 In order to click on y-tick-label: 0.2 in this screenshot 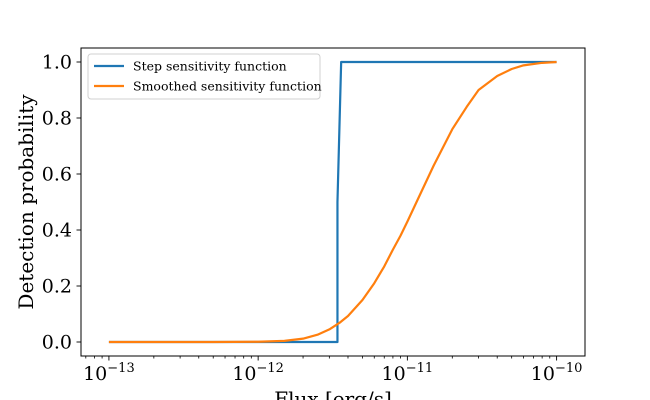, I will do `click(57, 287)`.